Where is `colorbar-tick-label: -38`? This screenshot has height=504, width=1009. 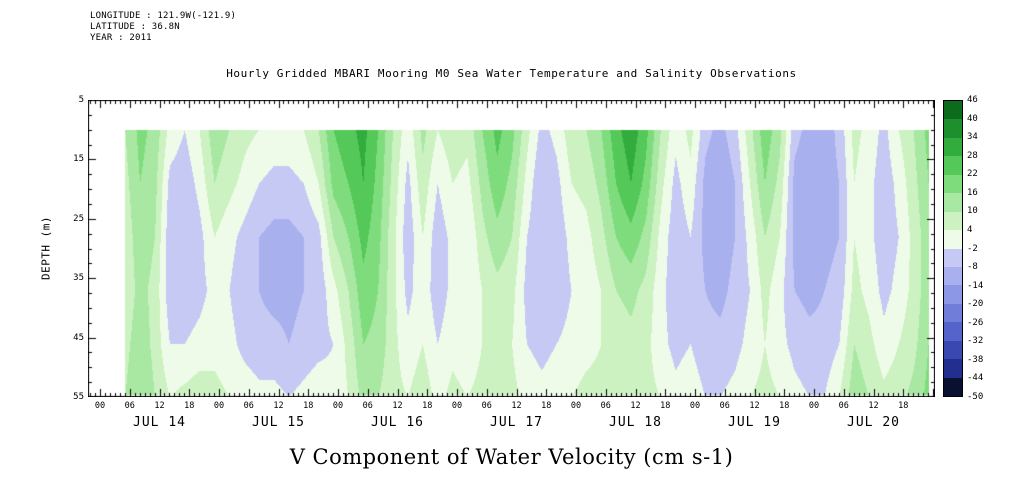 colorbar-tick-label: -38 is located at coordinates (975, 359).